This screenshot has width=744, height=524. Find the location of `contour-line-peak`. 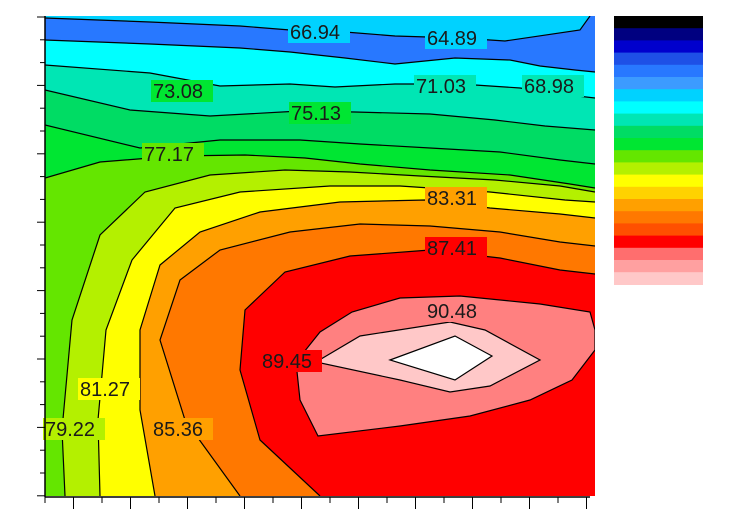

contour-line-peak is located at coordinates (441, 358).